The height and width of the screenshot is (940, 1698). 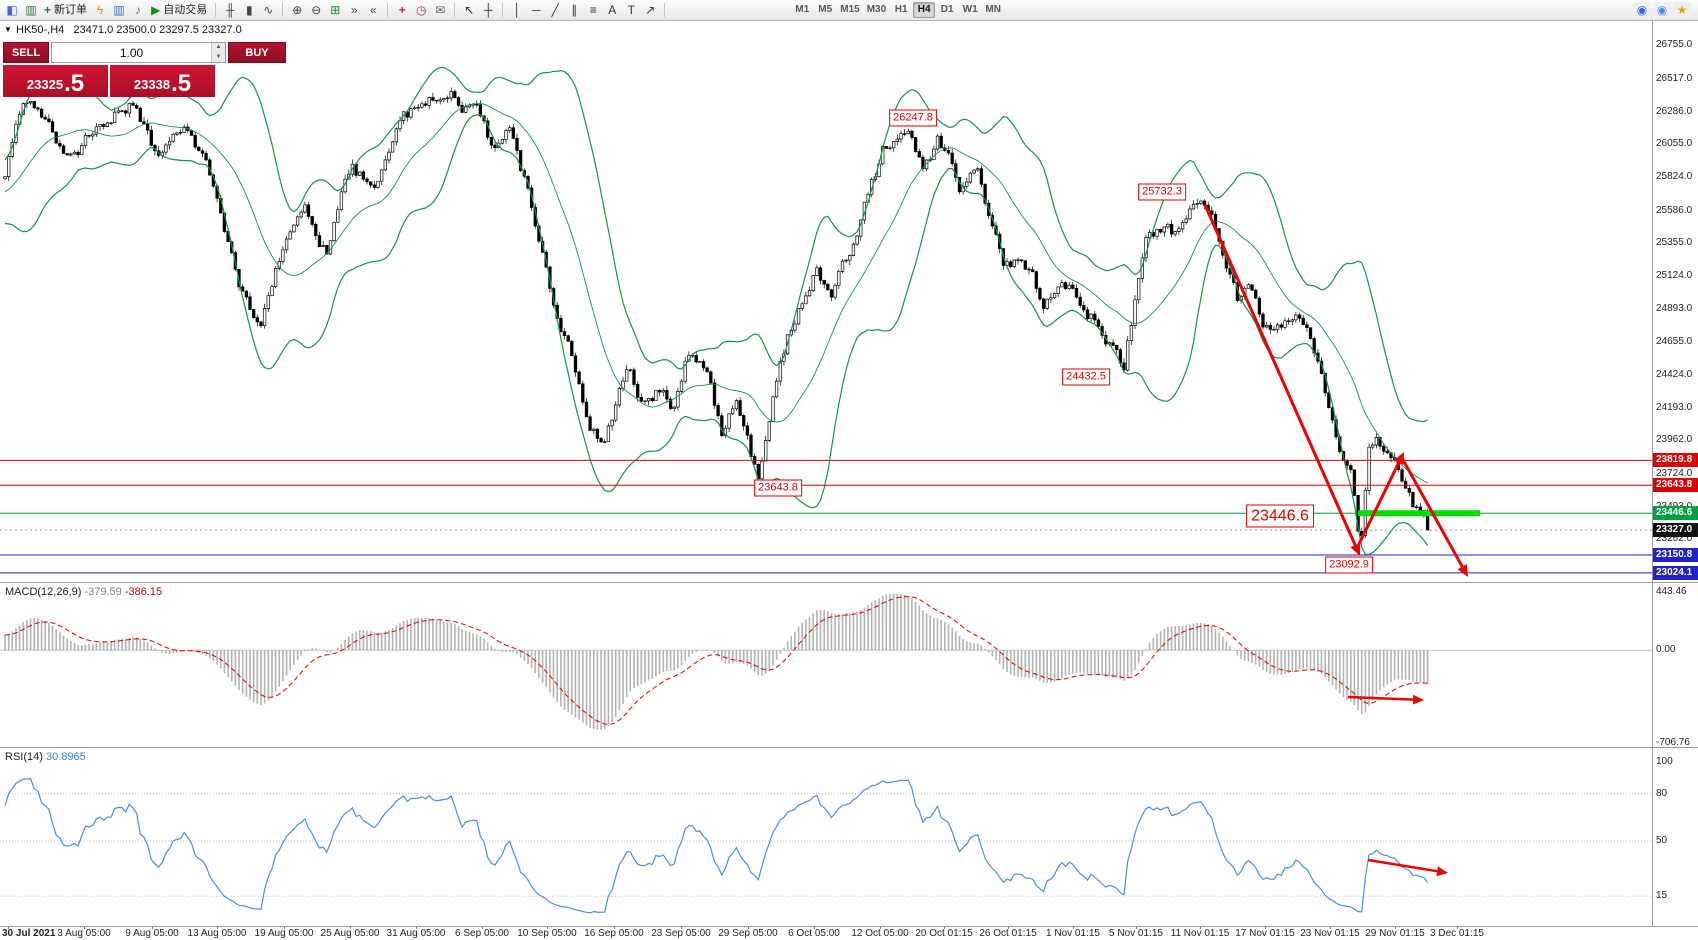 What do you see at coordinates (249, 10) in the screenshot?
I see `candle-chart-button: ▮` at bounding box center [249, 10].